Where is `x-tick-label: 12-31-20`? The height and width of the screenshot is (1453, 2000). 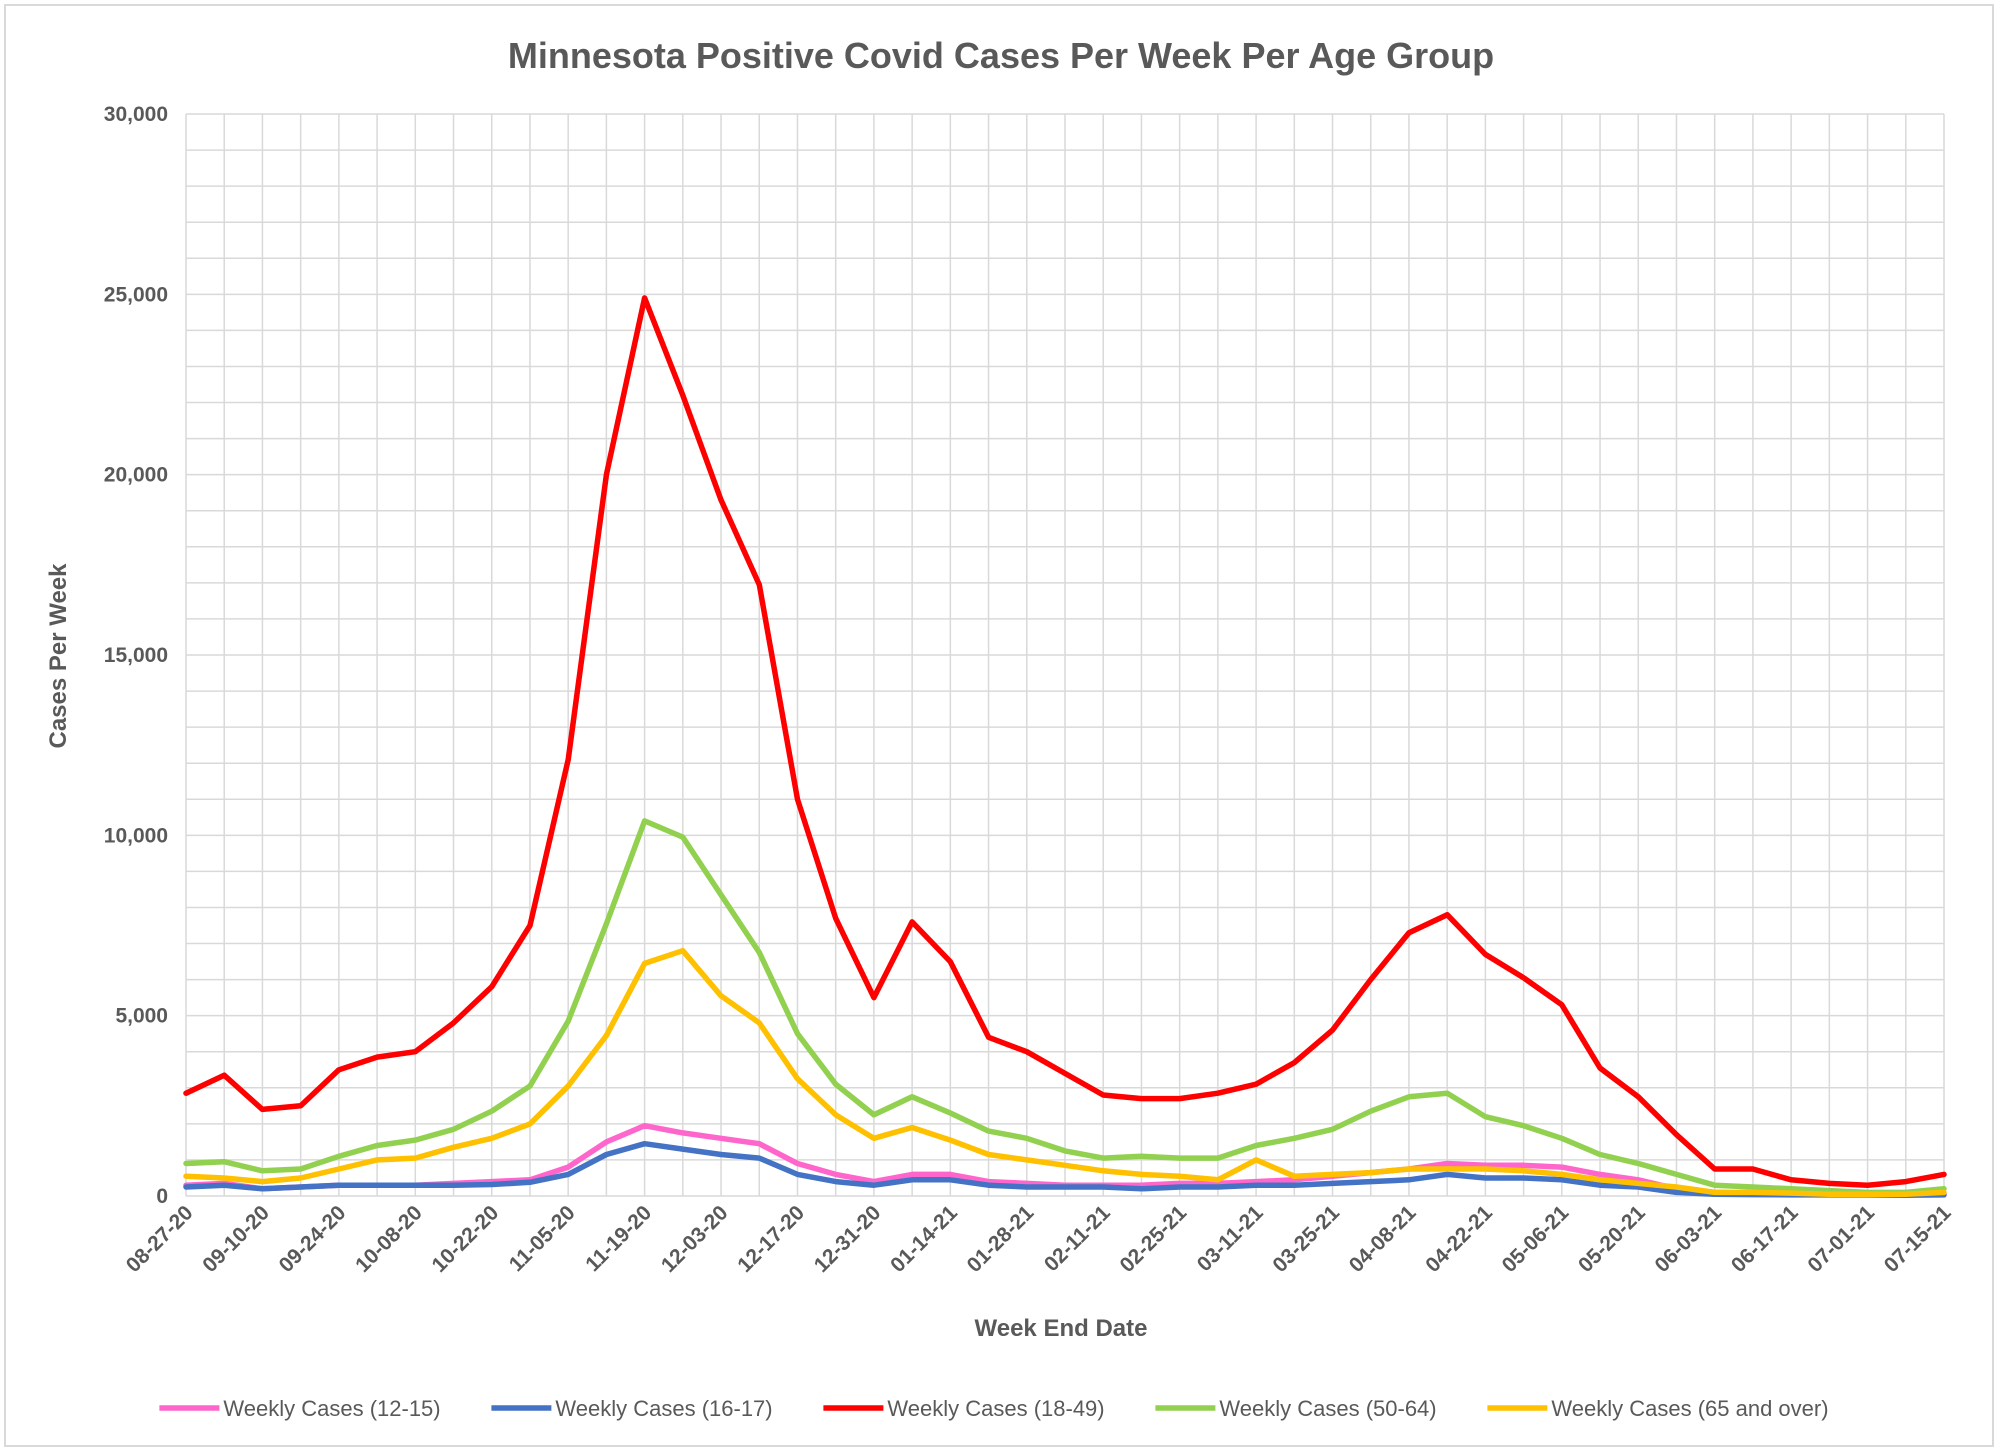 x-tick-label: 12-31-20 is located at coordinates (848, 1239).